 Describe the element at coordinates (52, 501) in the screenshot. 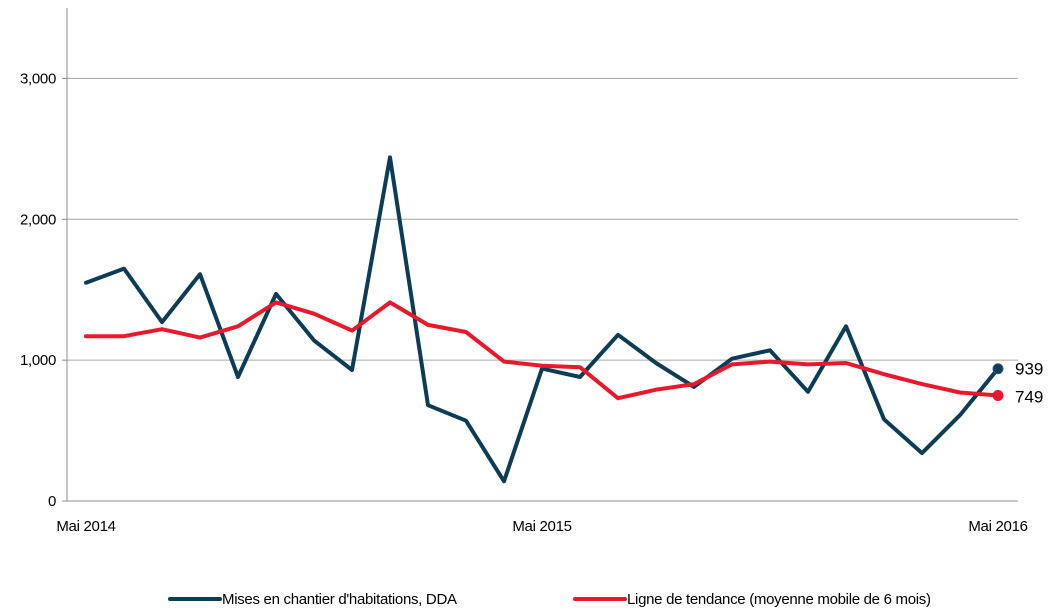

I see `y-tick-label: 0` at that location.